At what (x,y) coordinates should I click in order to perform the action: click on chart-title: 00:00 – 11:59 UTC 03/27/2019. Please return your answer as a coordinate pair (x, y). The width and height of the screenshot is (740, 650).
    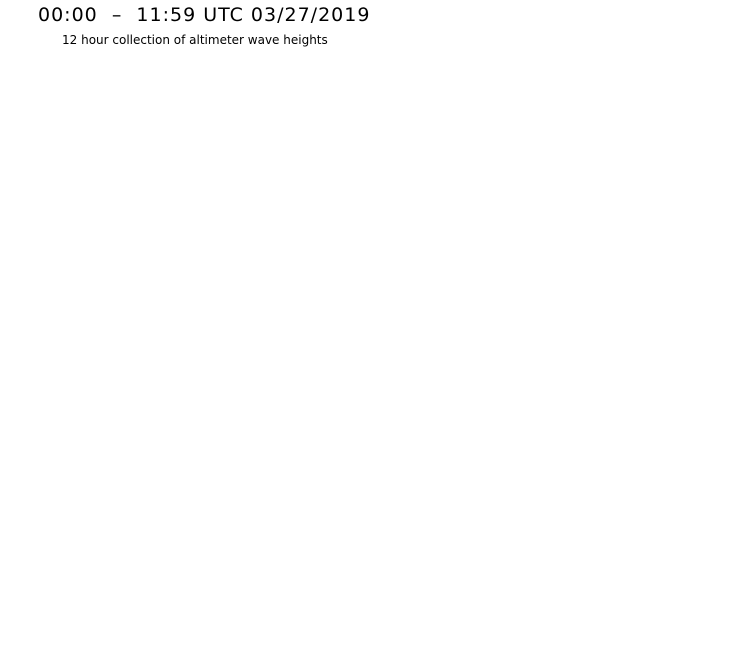
    Looking at the image, I should click on (204, 15).